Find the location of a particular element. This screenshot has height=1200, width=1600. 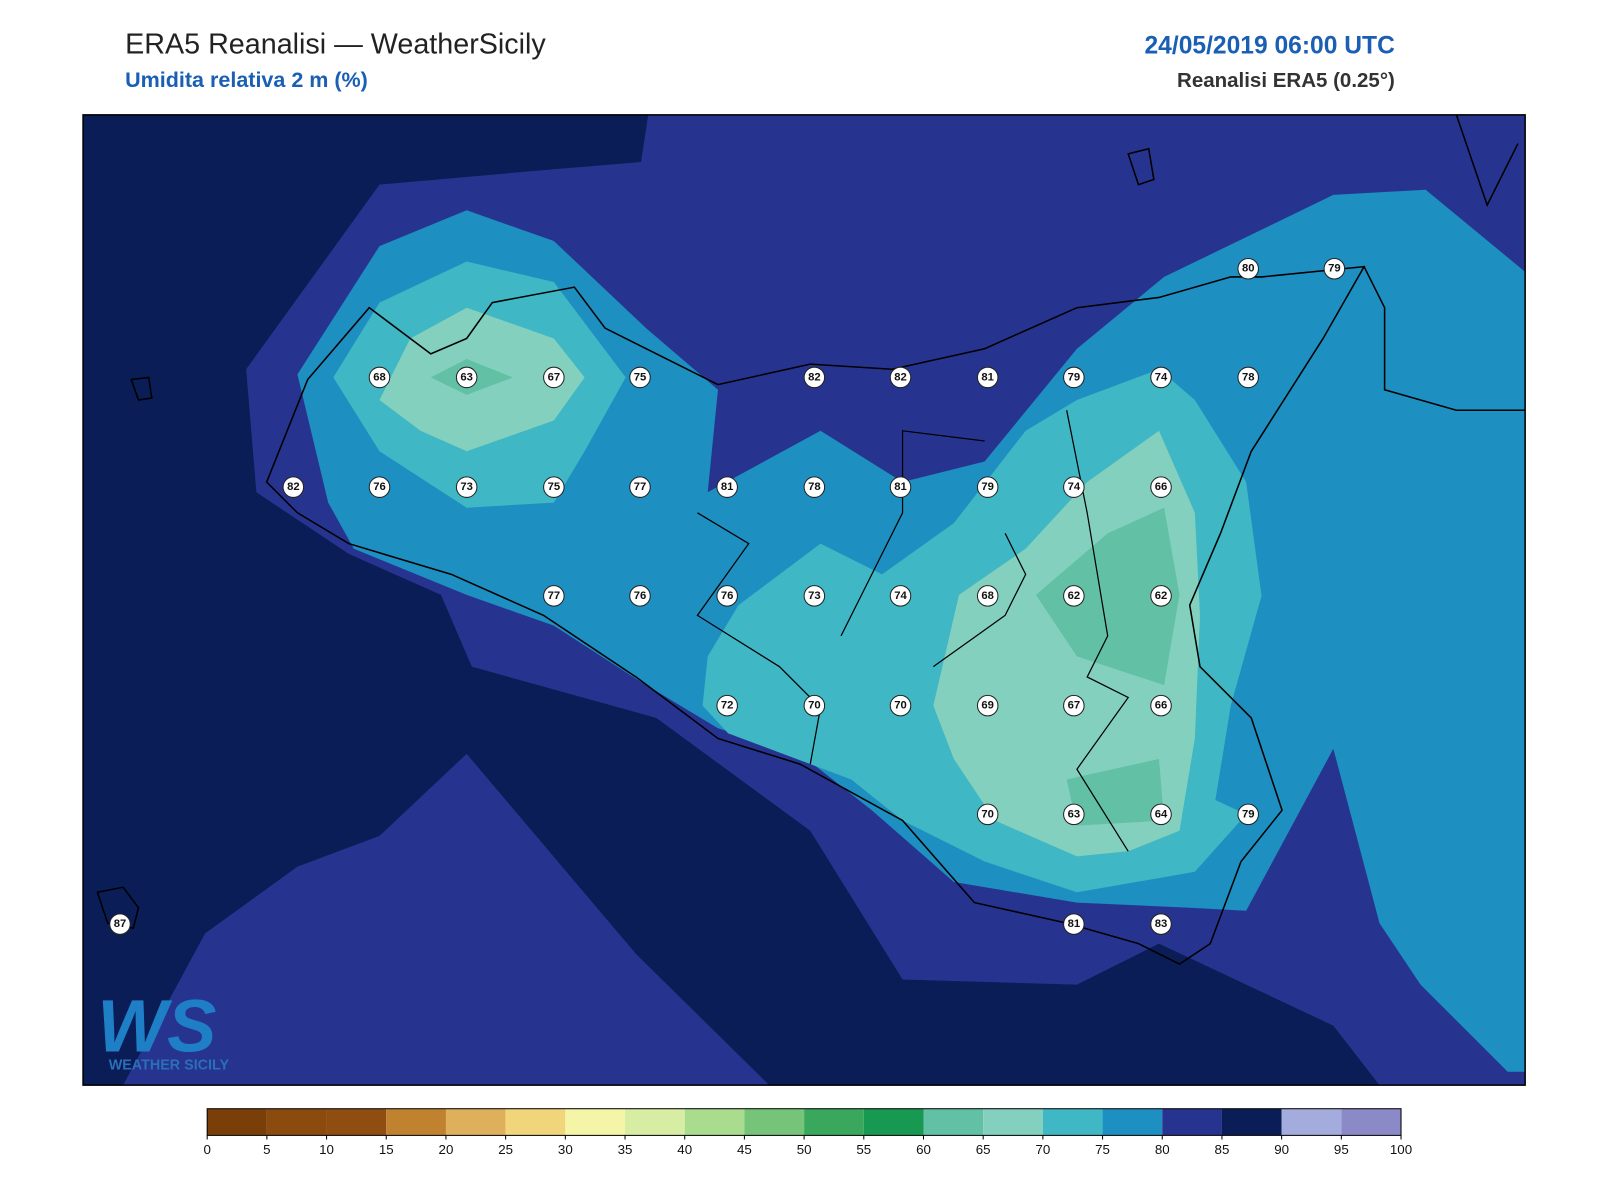

station-value: 62 is located at coordinates (1074, 596).